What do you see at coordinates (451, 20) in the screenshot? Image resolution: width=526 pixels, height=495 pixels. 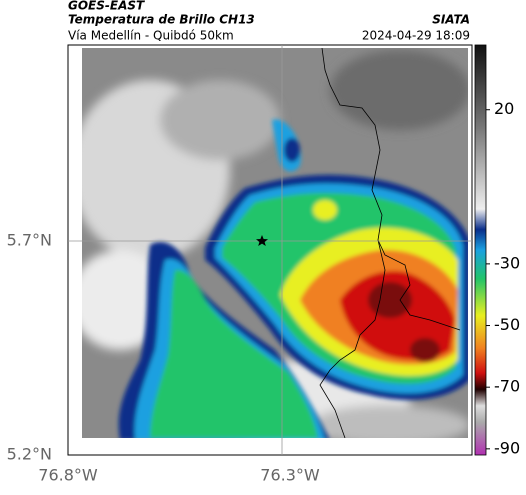 I see `source: SIATA` at bounding box center [451, 20].